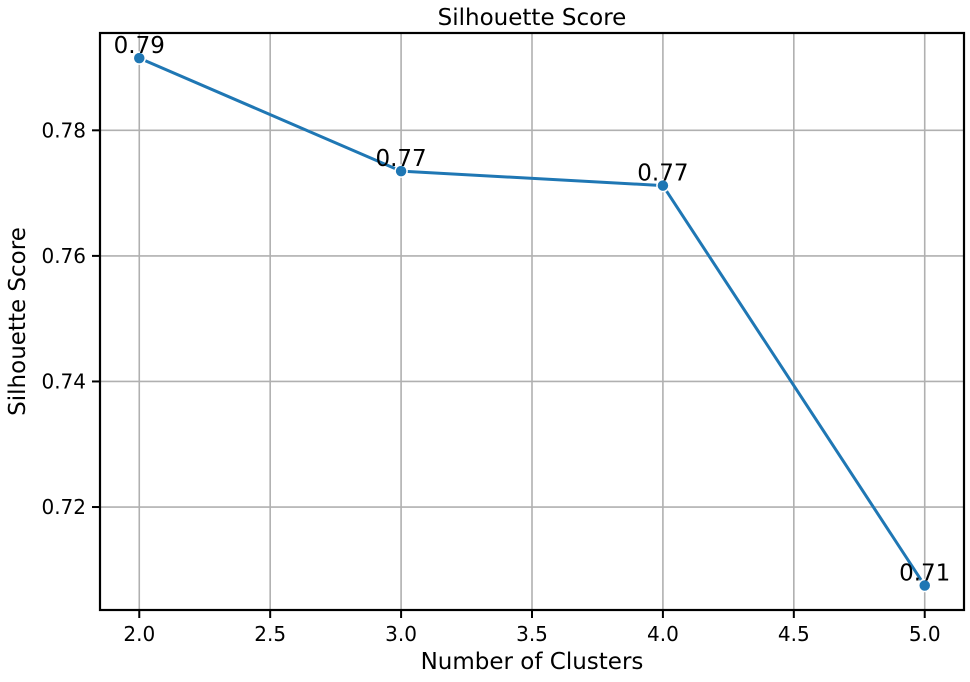  I want to click on x-tick-label: 4.0, so click(663, 634).